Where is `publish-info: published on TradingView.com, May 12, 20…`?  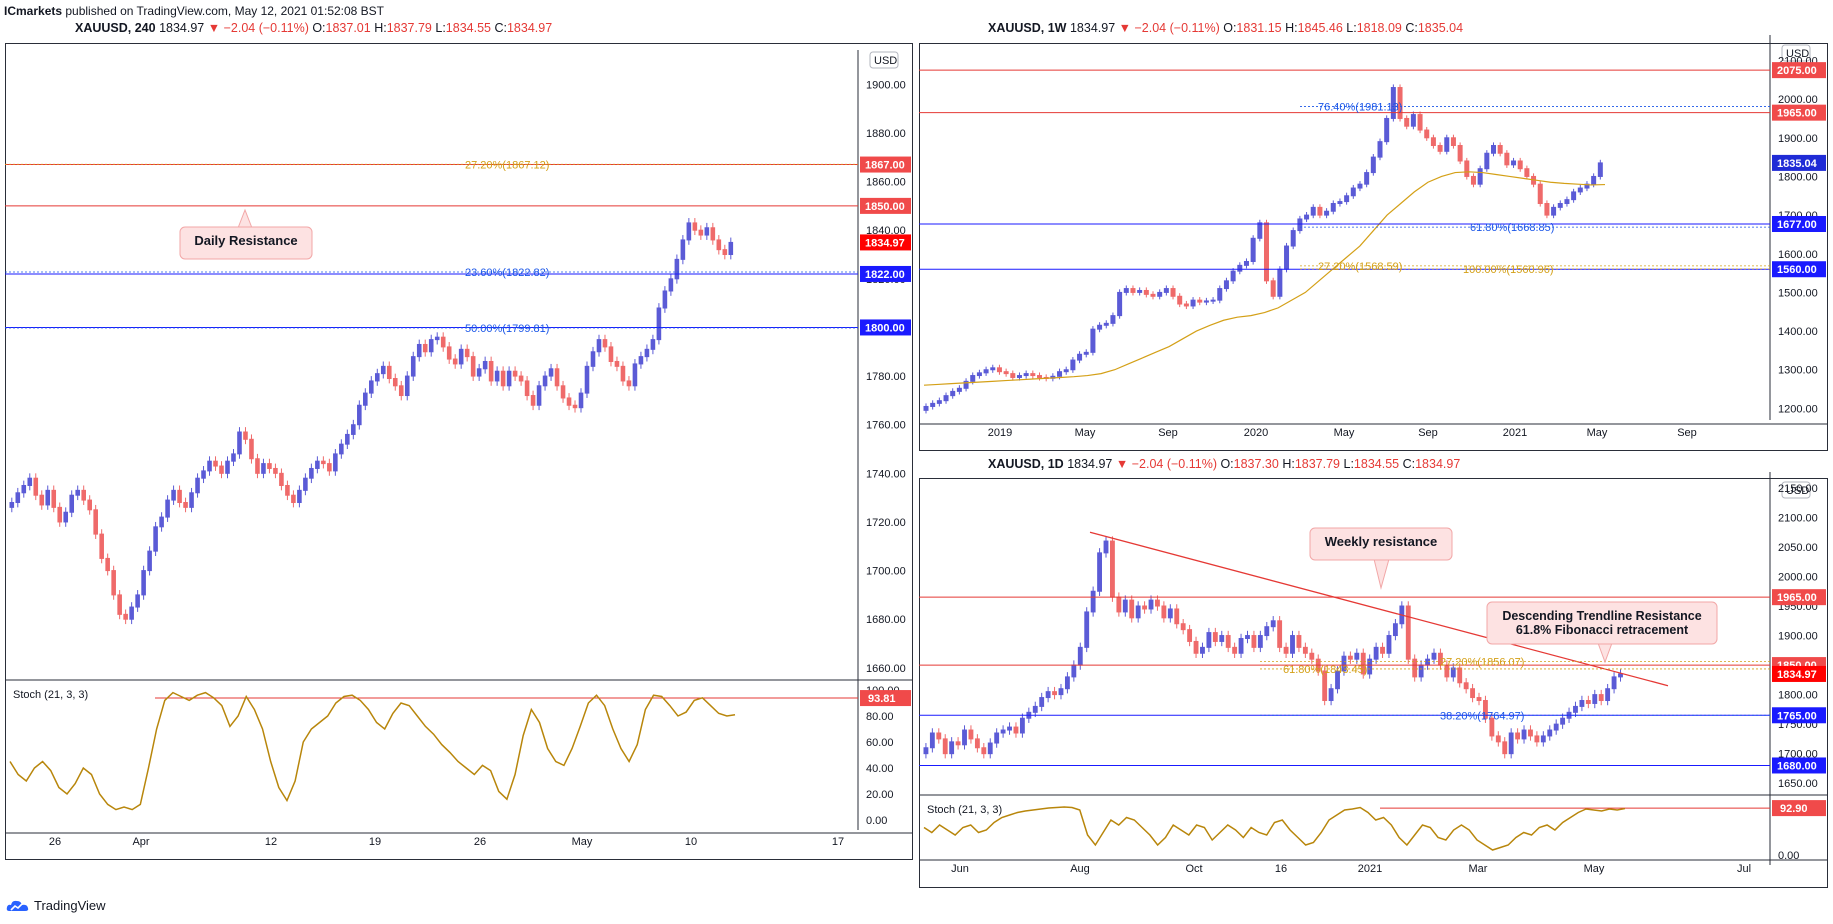
publish-info: published on TradingView.com, May 12, 20… is located at coordinates (223, 11).